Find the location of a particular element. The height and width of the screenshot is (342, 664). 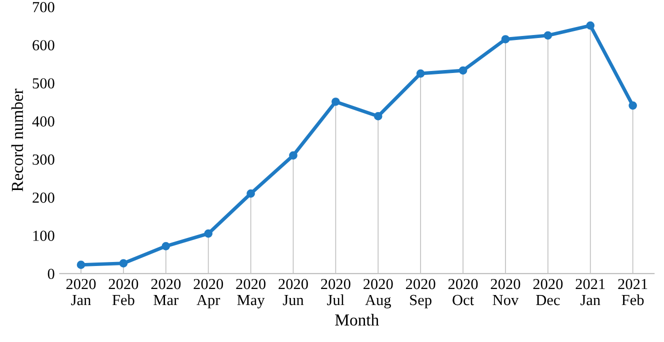

x-tick-label: 2021 Feb is located at coordinates (633, 292).